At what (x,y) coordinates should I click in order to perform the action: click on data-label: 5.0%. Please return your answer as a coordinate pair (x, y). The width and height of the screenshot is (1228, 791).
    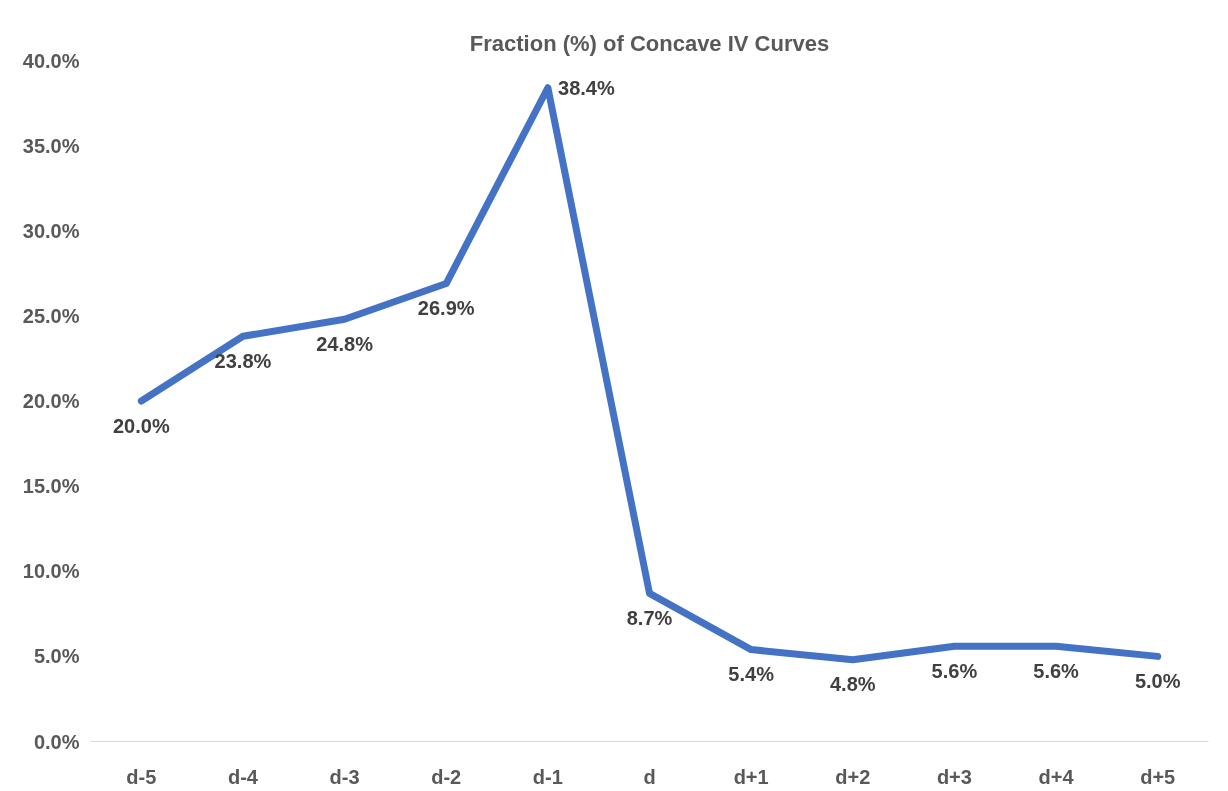
    Looking at the image, I should click on (1157, 680).